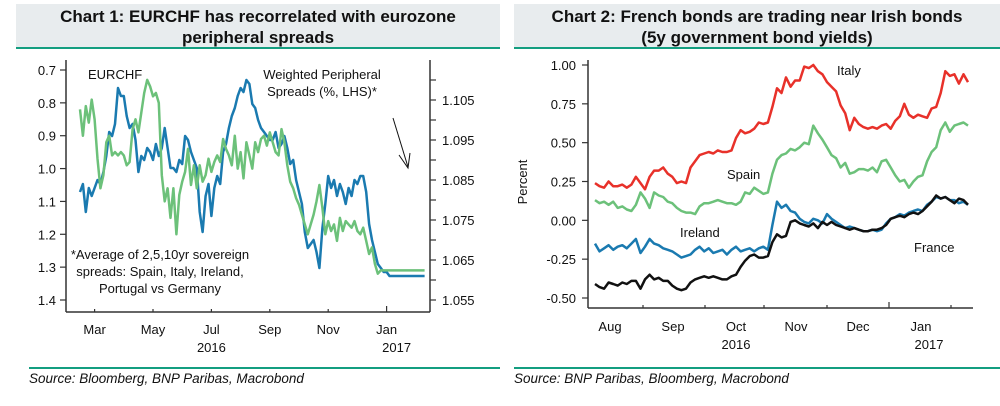 This screenshot has width=1000, height=406. I want to click on y-tick-label: -0.25, so click(561, 259).